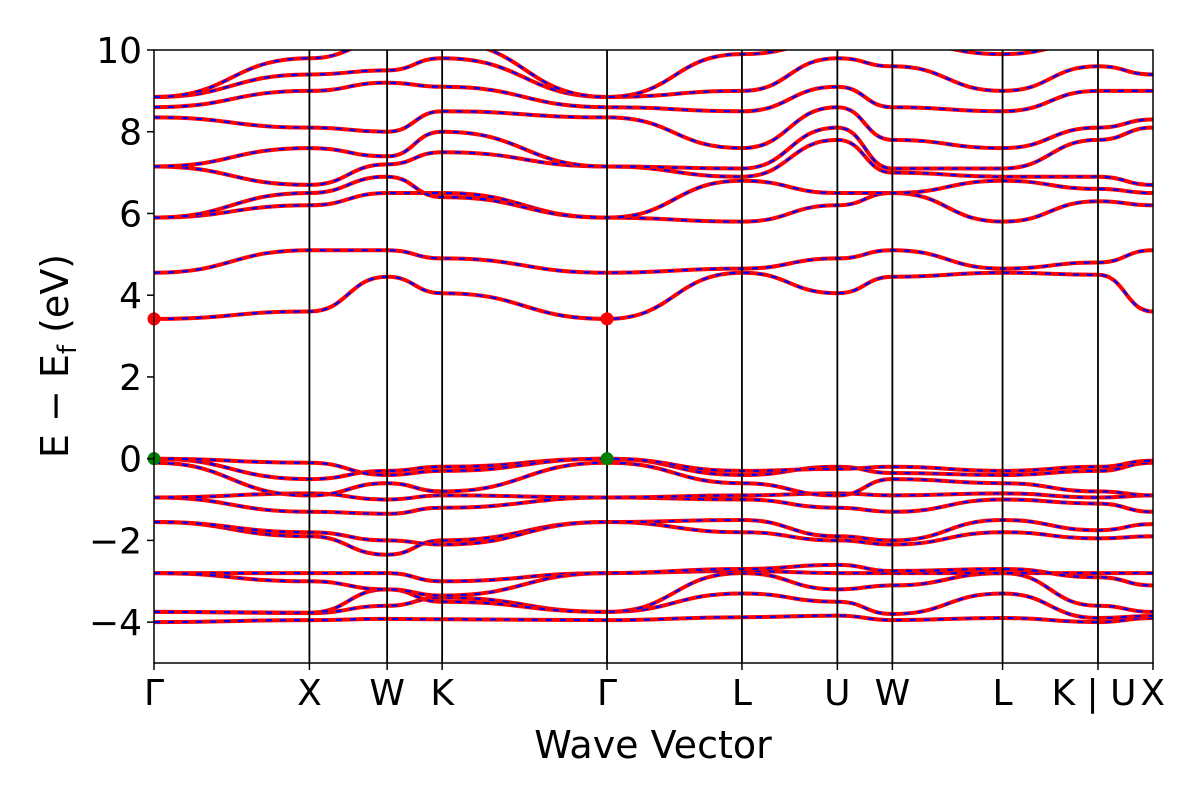  What do you see at coordinates (653, 745) in the screenshot?
I see `x-axis-label: Wave Vector` at bounding box center [653, 745].